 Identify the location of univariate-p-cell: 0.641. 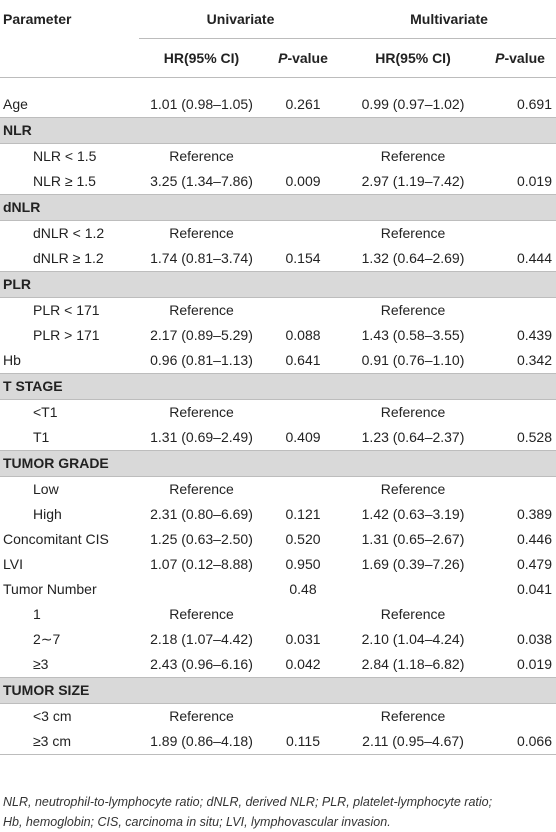
(303, 360).